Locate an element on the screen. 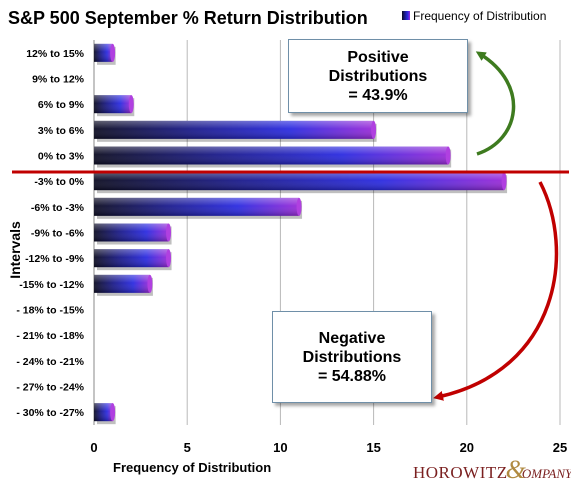 This screenshot has height=495, width=571. y-tick-label-9: -15% to -12% is located at coordinates (51, 285).